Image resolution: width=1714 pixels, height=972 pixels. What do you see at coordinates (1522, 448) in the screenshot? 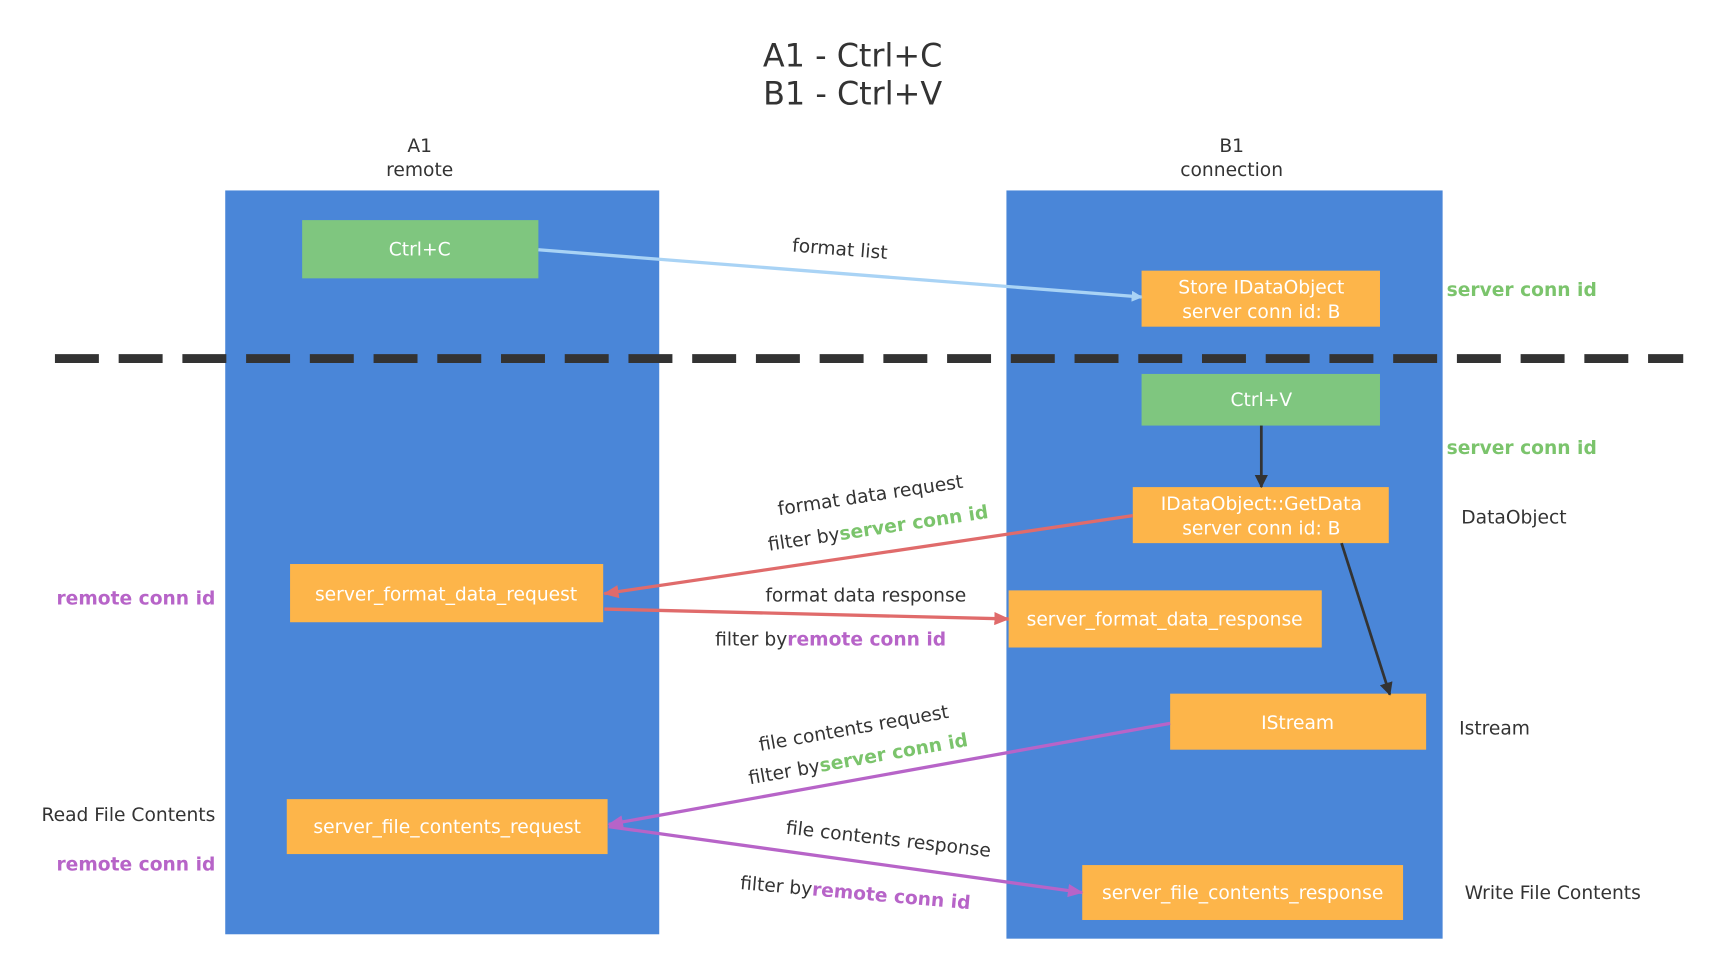
I see `side-server-conn-id-2: server conn id` at bounding box center [1522, 448].